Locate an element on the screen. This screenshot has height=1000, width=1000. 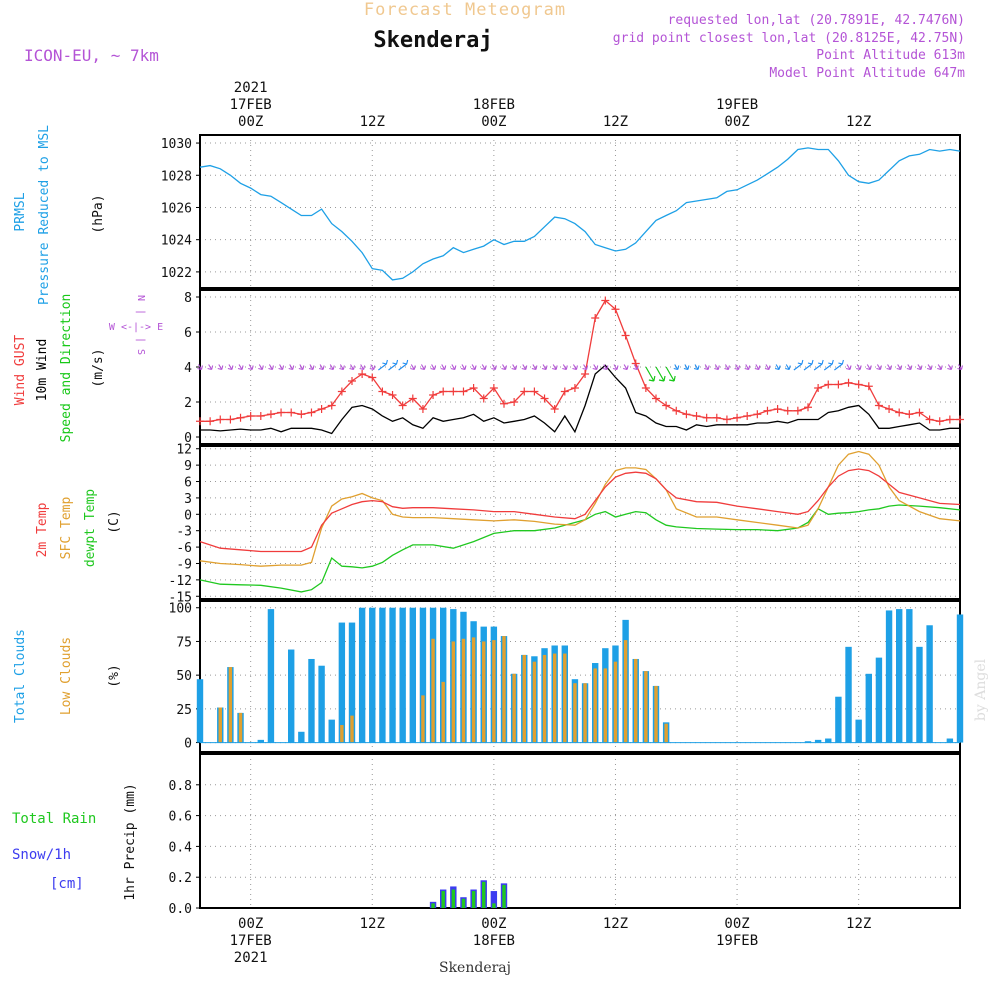
wind-panel: 0 2 4 6 8 is located at coordinates (574, 367).